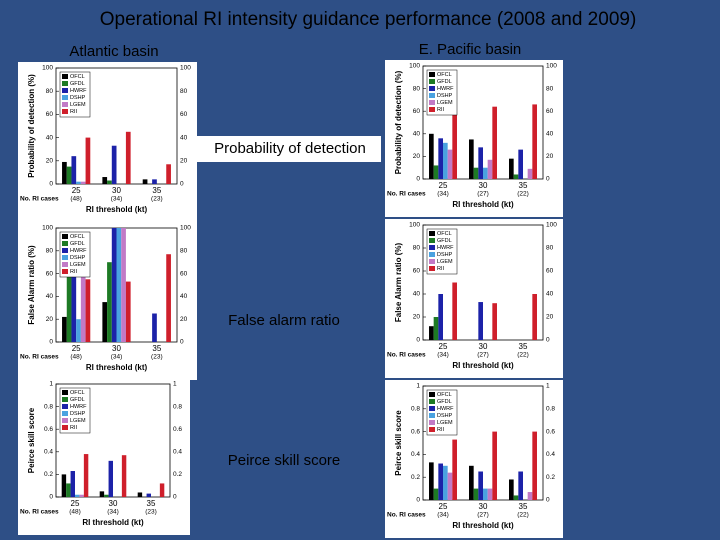 This screenshot has width=720, height=540. Describe the element at coordinates (548, 386) in the screenshot. I see `y-tick-label-right: 1` at that location.